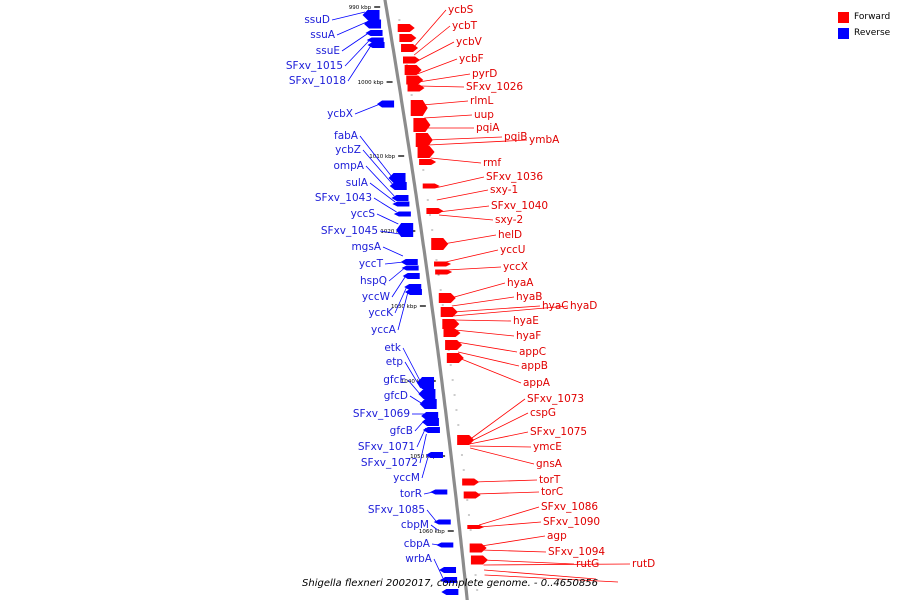  I want to click on legend: Forward Reverse, so click(864, 25).